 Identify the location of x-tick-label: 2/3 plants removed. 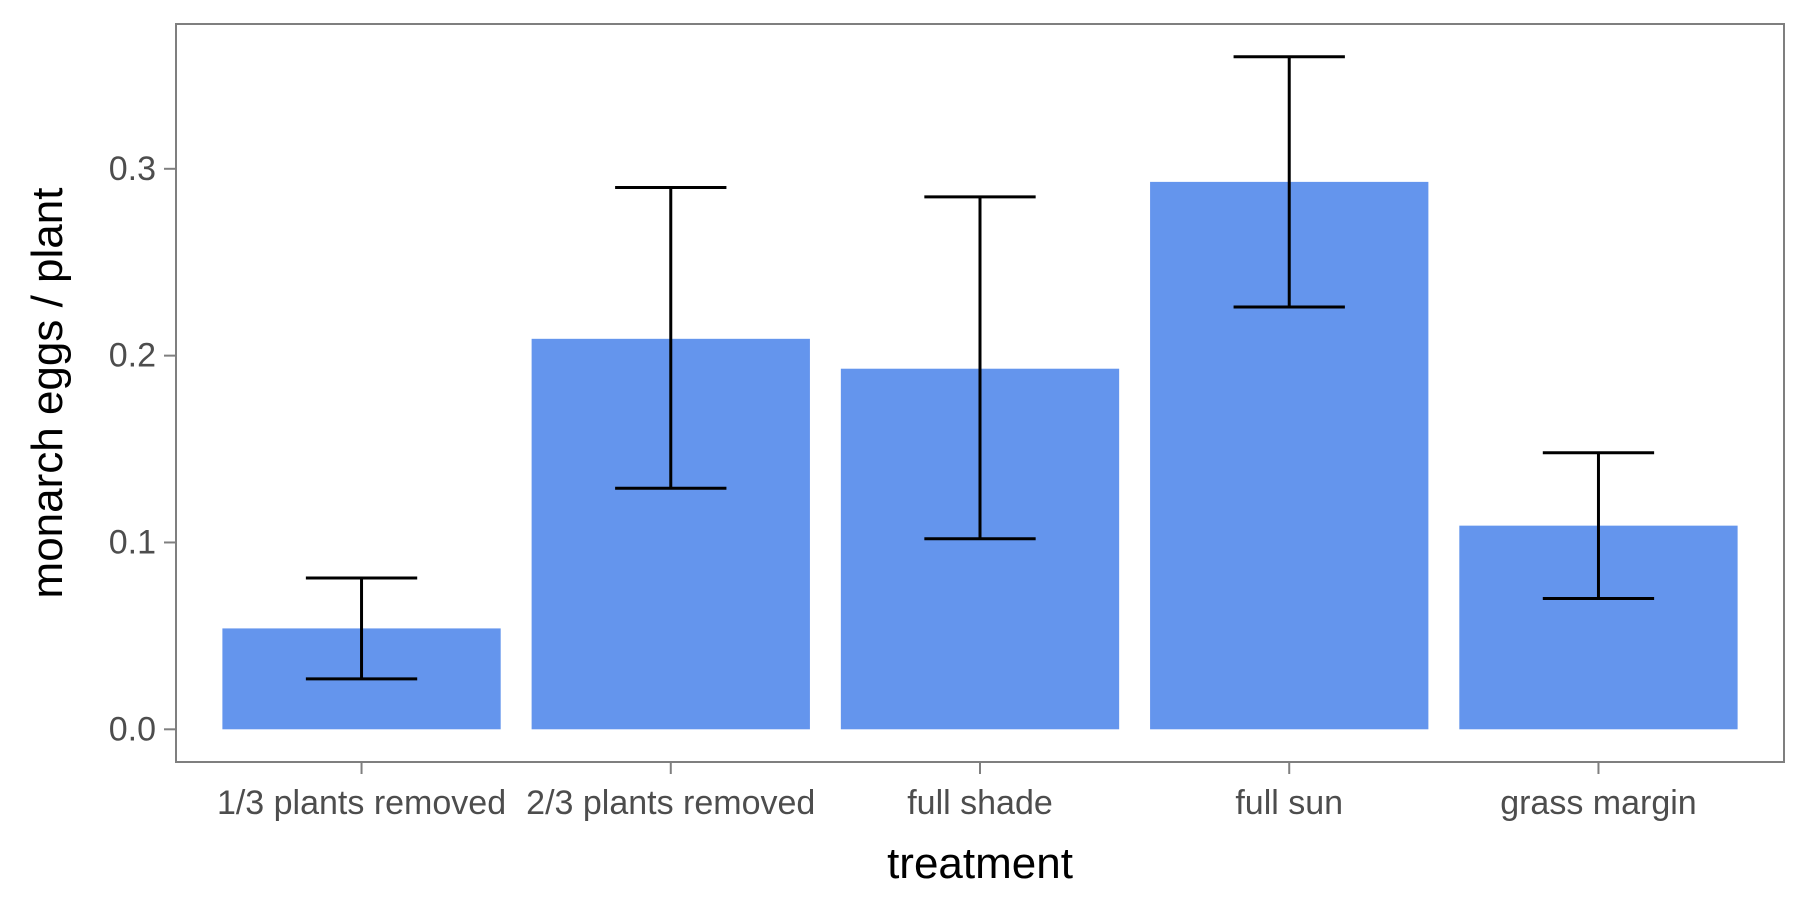
(670, 803).